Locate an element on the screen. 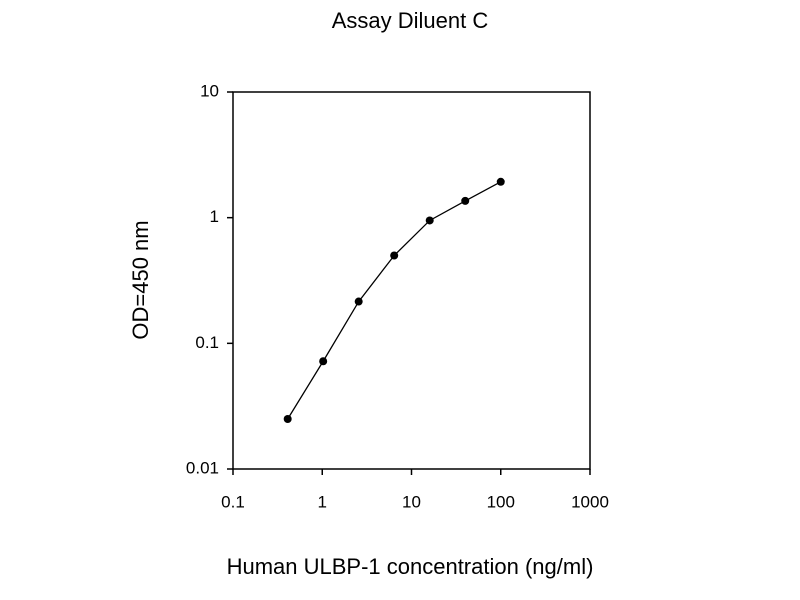 The height and width of the screenshot is (600, 800). x-tick-label: 0.1 is located at coordinates (233, 501).